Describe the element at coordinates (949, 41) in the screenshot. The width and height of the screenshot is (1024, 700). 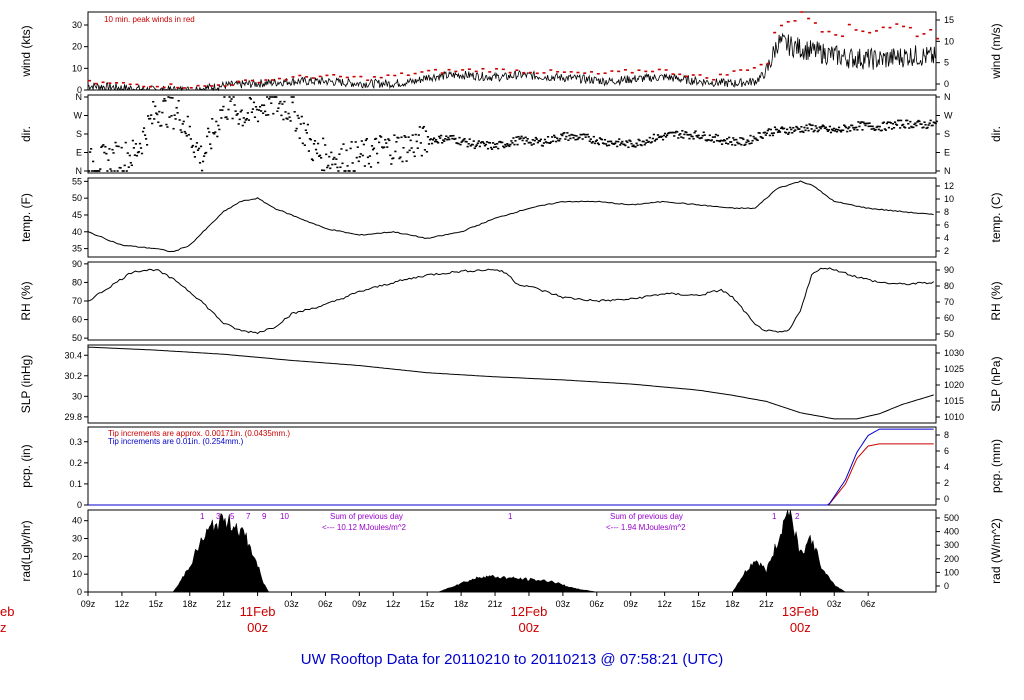
I see `y-tick-label-right: 10` at that location.